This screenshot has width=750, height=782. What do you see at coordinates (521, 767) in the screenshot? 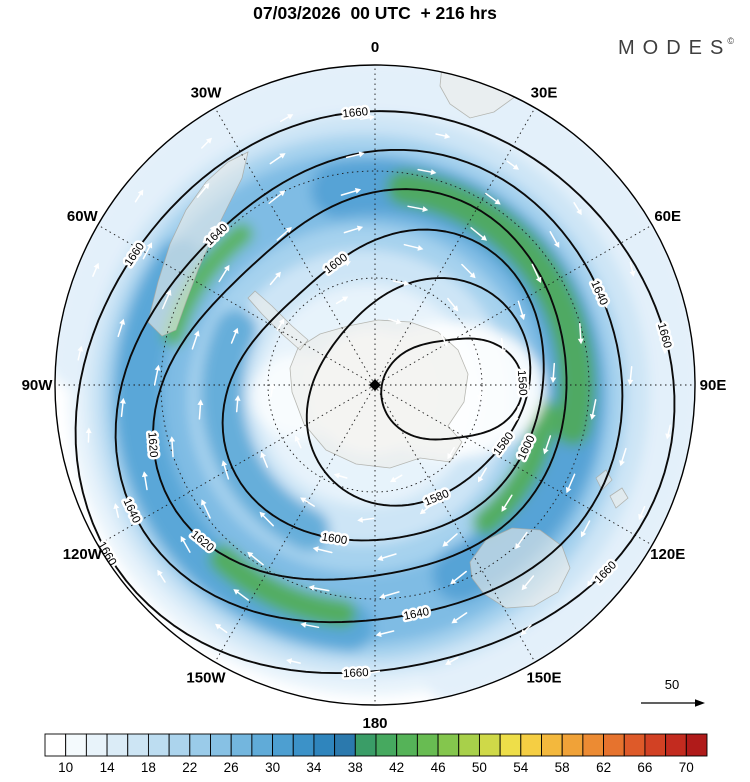
I see `colorbar-tick-label: 54` at bounding box center [521, 767].